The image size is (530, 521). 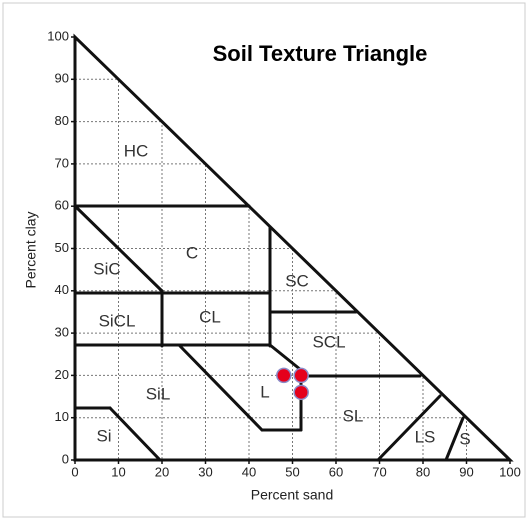 What do you see at coordinates (320, 53) in the screenshot?
I see `chart-title: Soil Texture Triangle` at bounding box center [320, 53].